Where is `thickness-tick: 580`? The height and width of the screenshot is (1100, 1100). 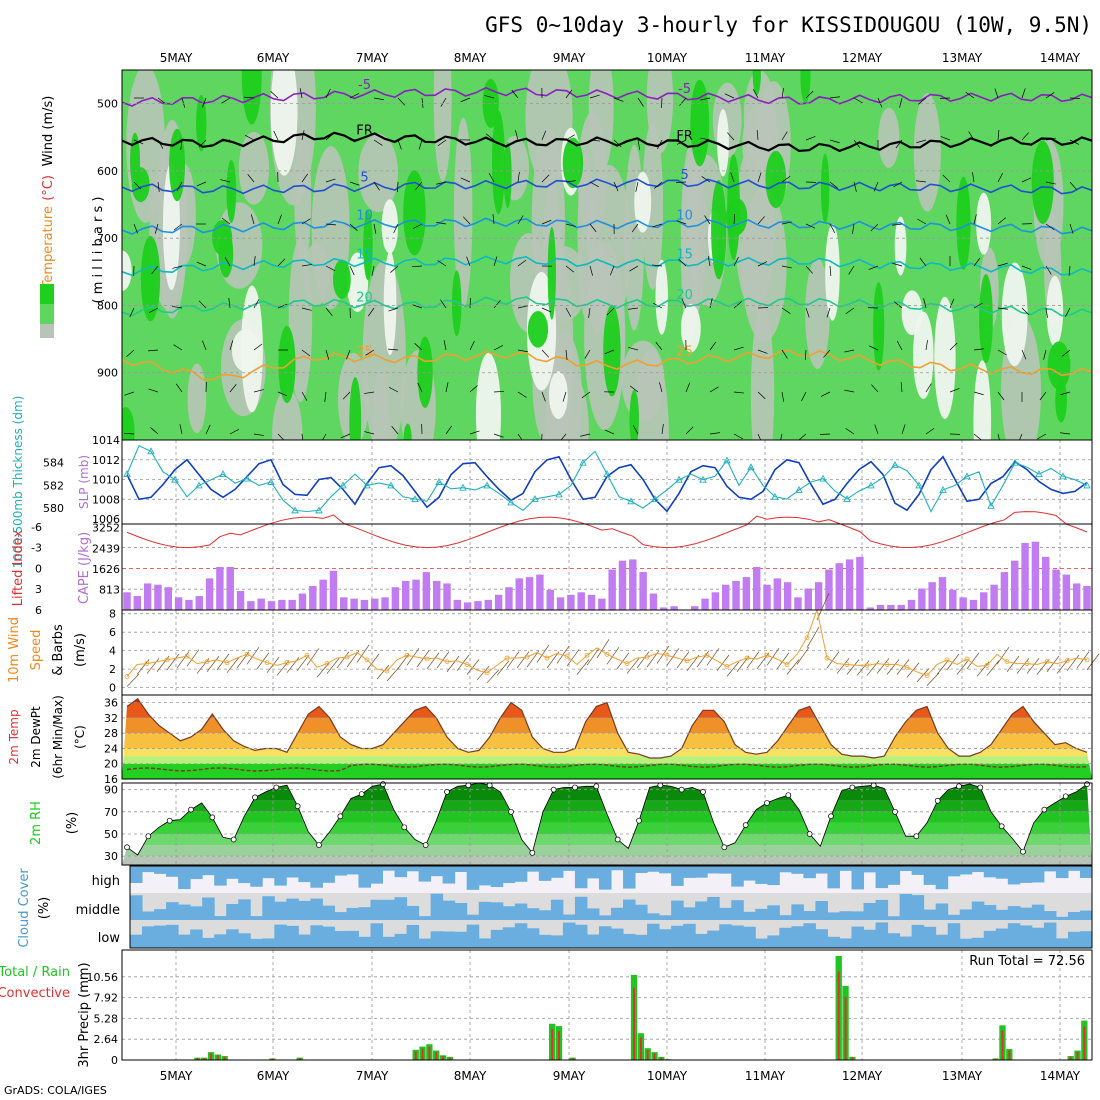
thickness-tick: 580 is located at coordinates (53, 508).